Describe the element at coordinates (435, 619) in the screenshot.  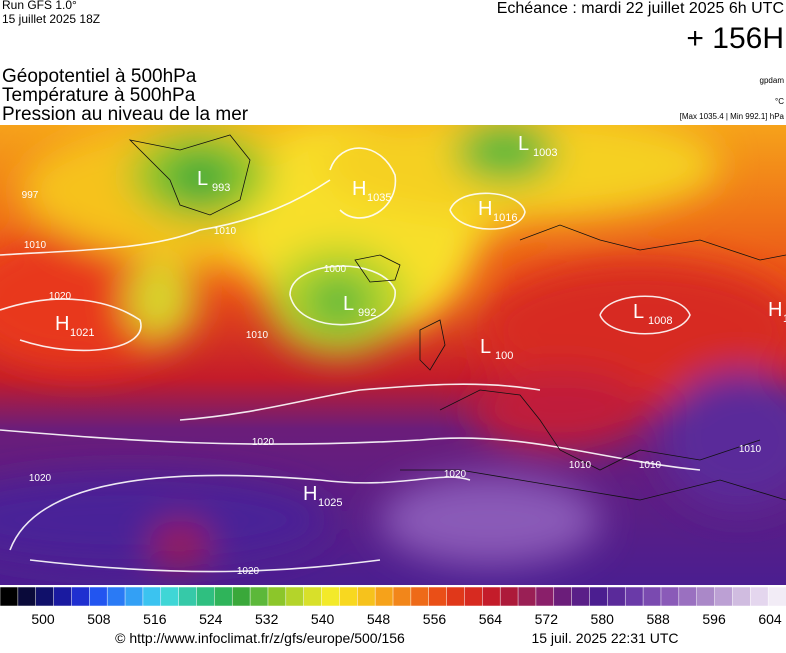
I see `colorbar-tick-label: 556` at that location.